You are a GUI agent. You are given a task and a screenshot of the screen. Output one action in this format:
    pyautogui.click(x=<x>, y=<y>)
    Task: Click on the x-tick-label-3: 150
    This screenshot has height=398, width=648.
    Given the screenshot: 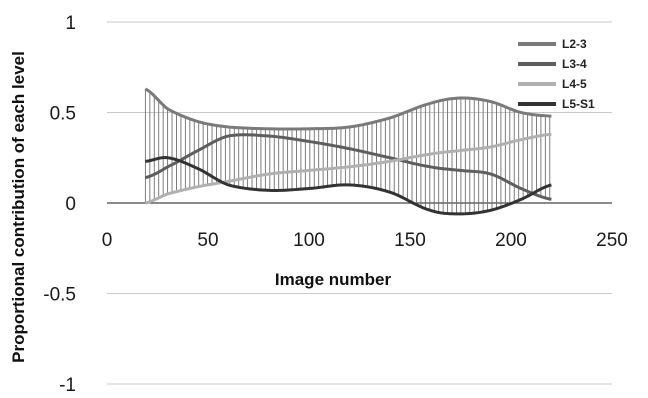 What is the action you would take?
    pyautogui.click(x=410, y=240)
    